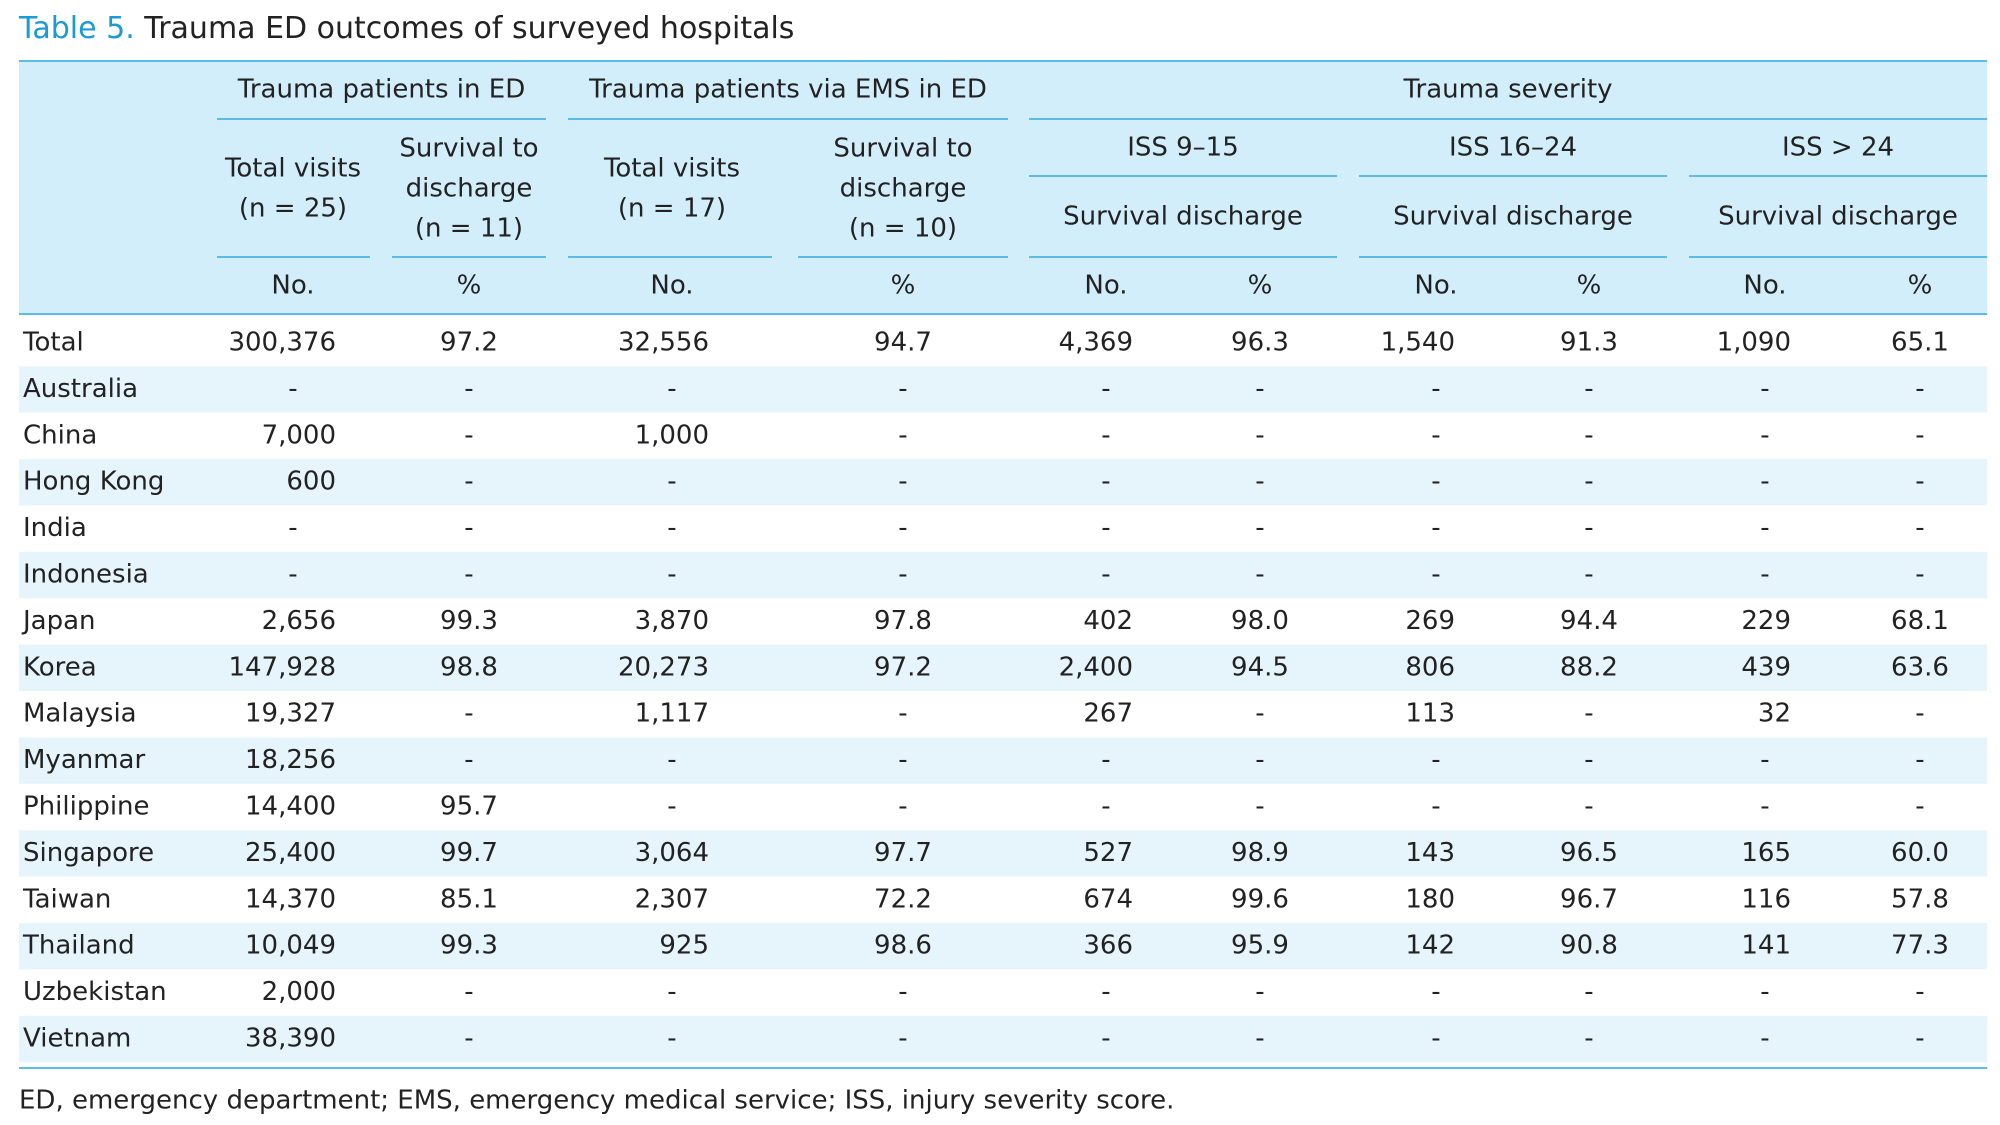 Image resolution: width=2000 pixels, height=1125 pixels. What do you see at coordinates (1754, 343) in the screenshot?
I see `cell: 1,090` at bounding box center [1754, 343].